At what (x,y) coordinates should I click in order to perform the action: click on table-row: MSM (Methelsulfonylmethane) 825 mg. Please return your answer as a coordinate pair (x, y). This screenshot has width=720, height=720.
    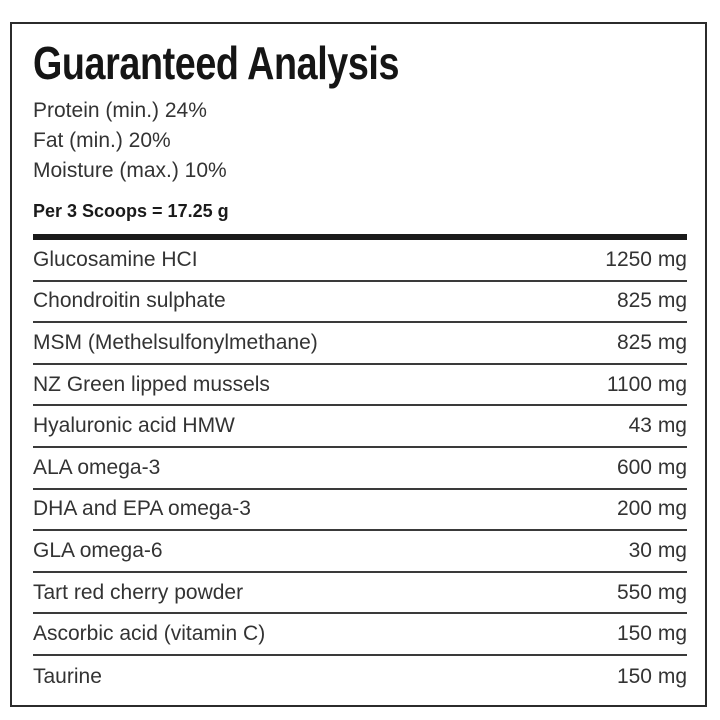
    Looking at the image, I should click on (360, 344).